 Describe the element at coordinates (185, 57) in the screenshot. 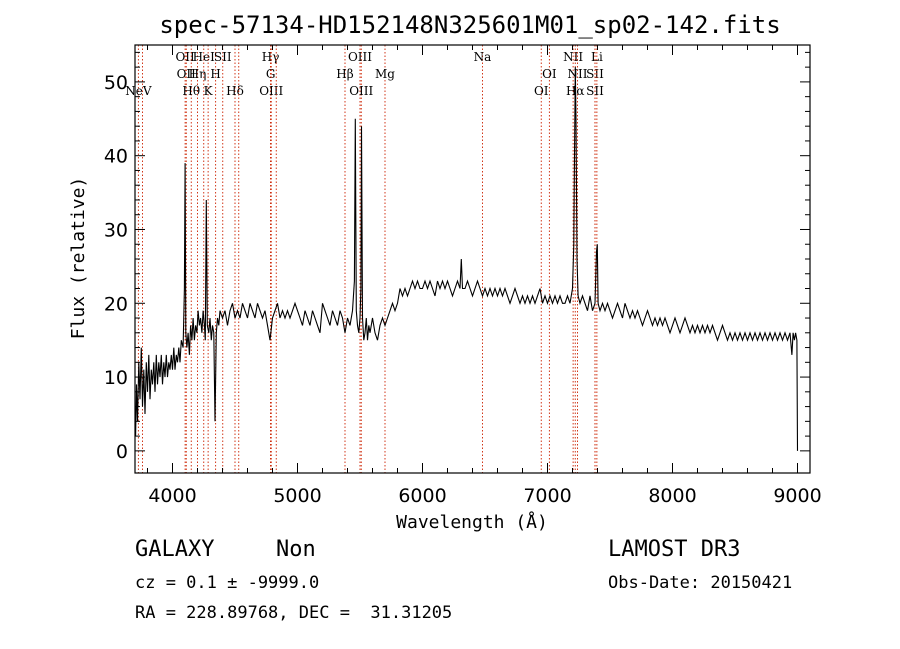

I see `line-marker-label: OII` at that location.